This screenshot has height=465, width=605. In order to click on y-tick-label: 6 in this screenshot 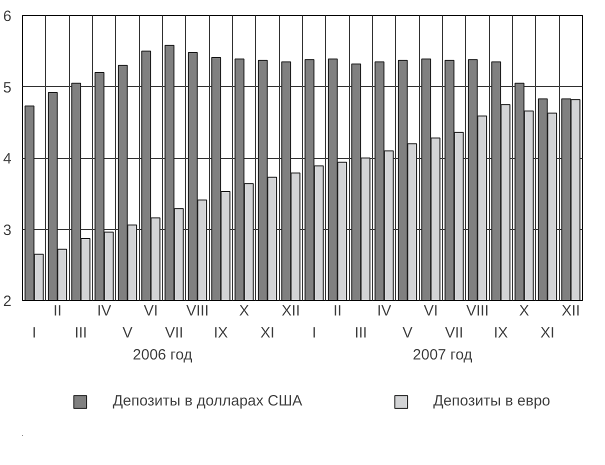, I will do `click(7, 16)`.